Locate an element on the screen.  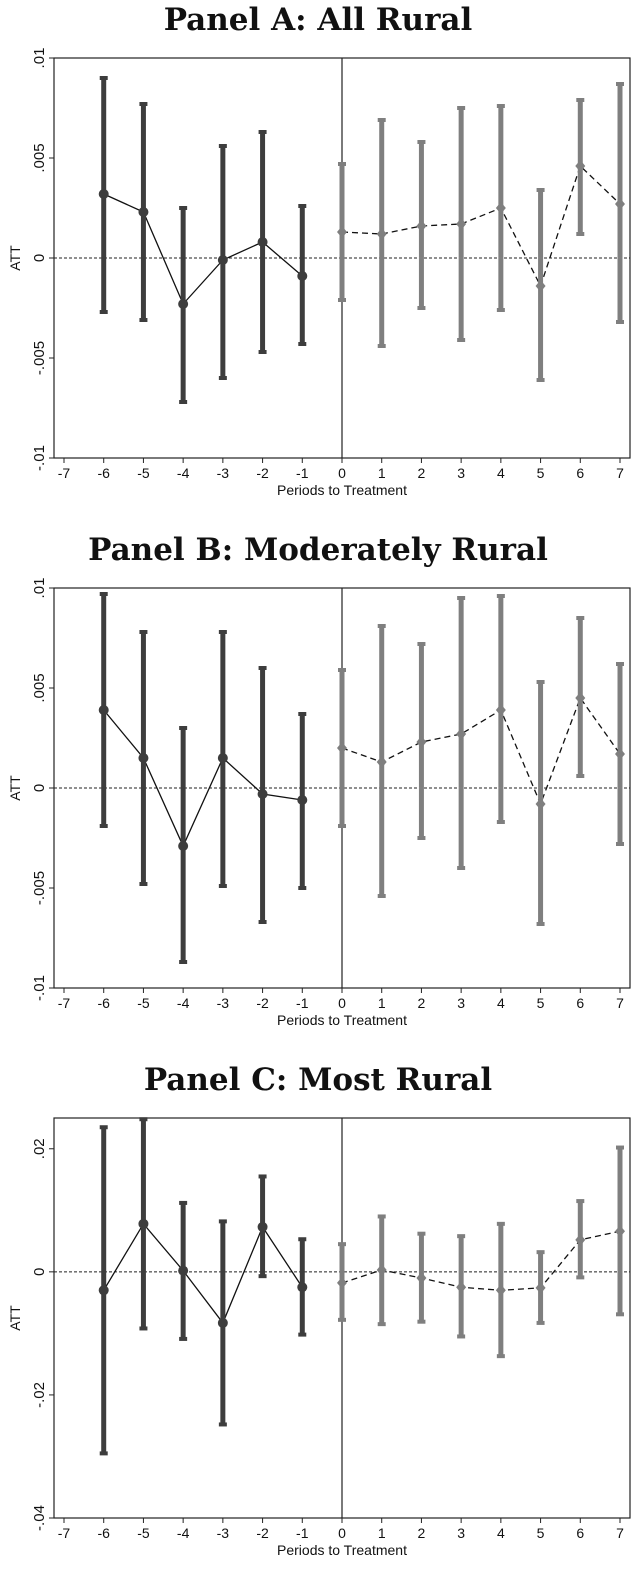
panel-title: Panel C: Most Rural is located at coordinates (318, 1080).